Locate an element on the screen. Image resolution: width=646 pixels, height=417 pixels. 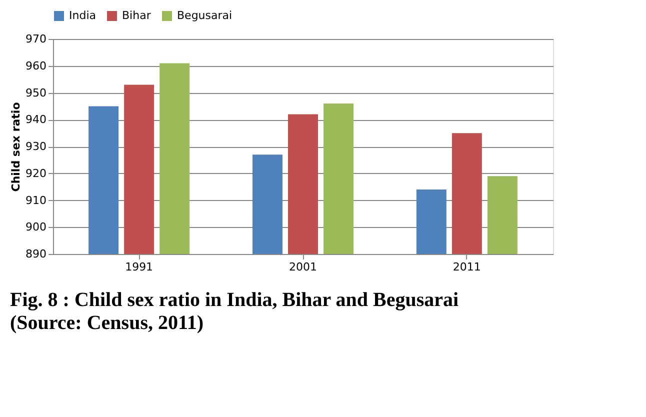
y-tick-label: 910 is located at coordinates (36, 200).